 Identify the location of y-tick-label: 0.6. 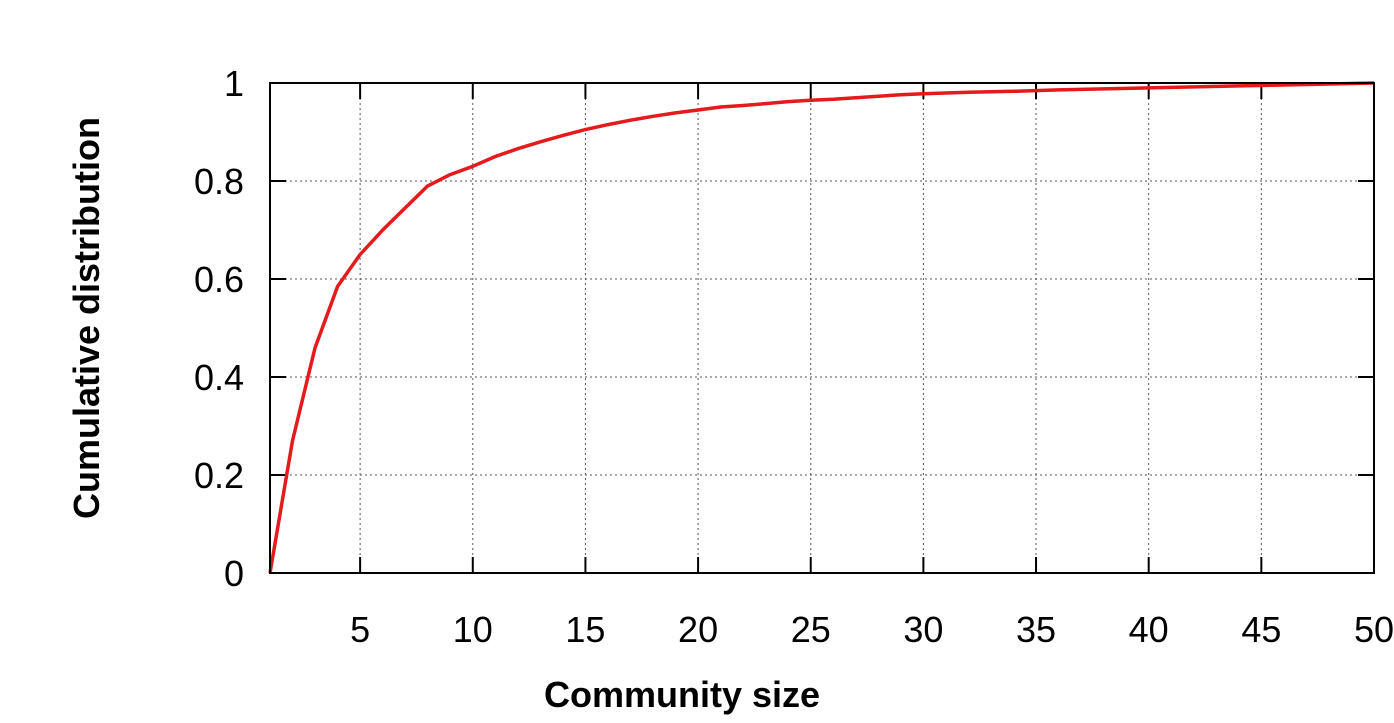
(219, 279).